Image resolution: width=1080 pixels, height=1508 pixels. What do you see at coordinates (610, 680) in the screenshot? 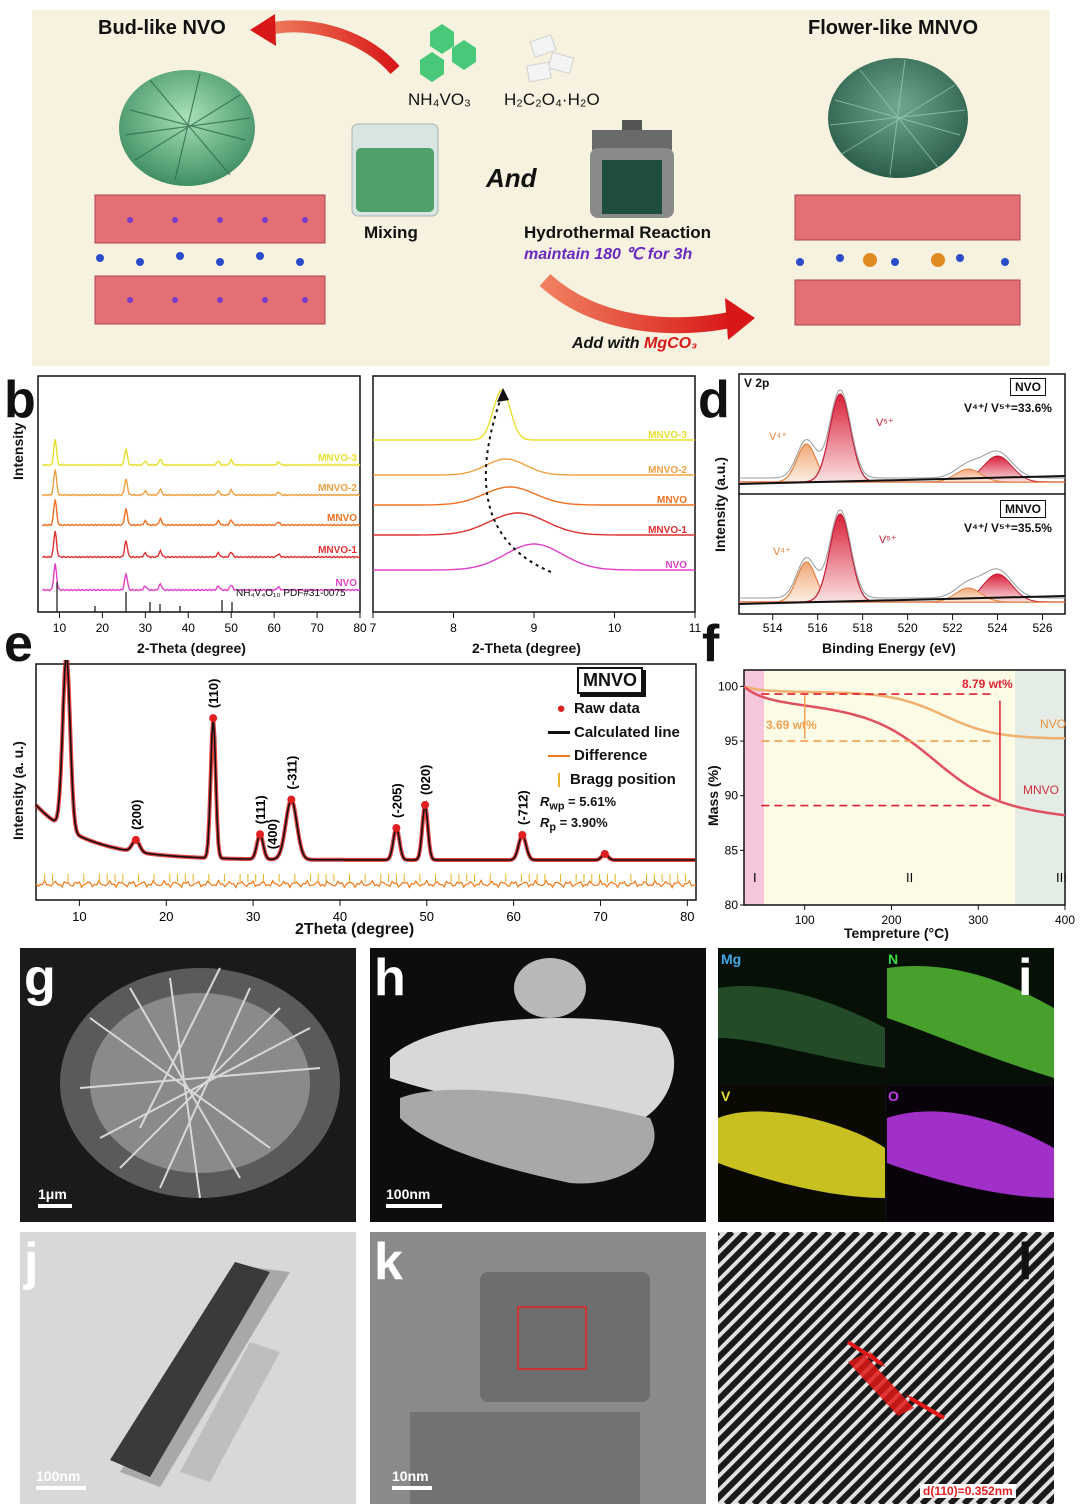
I see `panel-e-mnvo-tag: MNVO` at bounding box center [610, 680].